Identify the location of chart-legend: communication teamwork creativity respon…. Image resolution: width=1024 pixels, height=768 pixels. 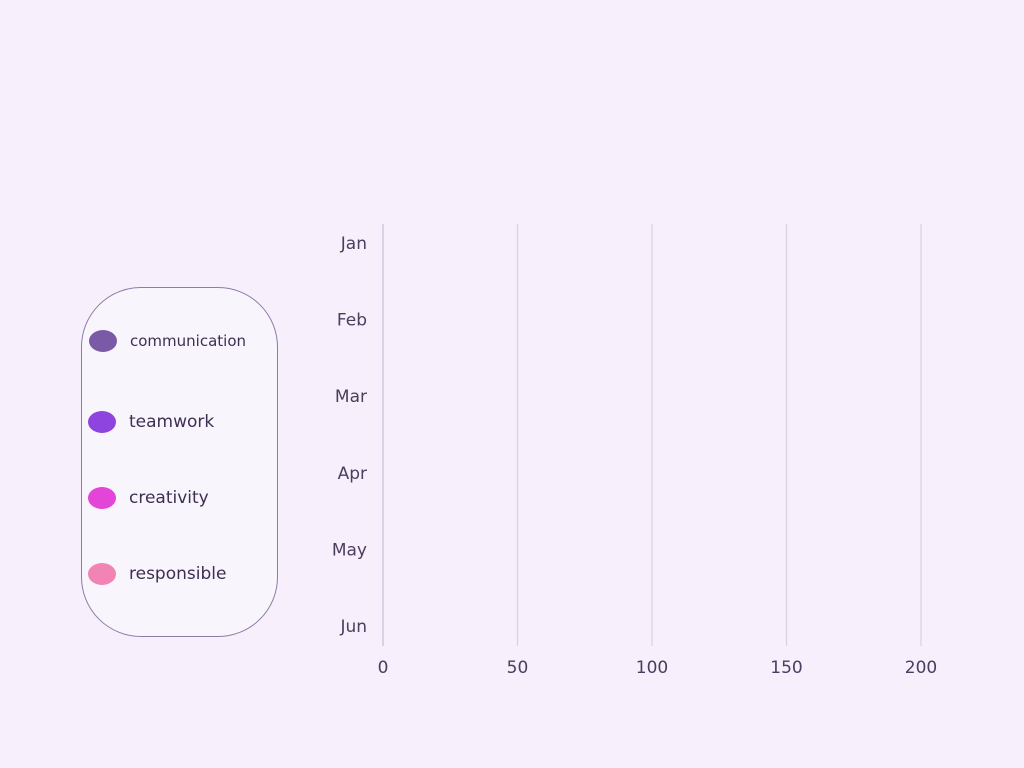
(179, 462).